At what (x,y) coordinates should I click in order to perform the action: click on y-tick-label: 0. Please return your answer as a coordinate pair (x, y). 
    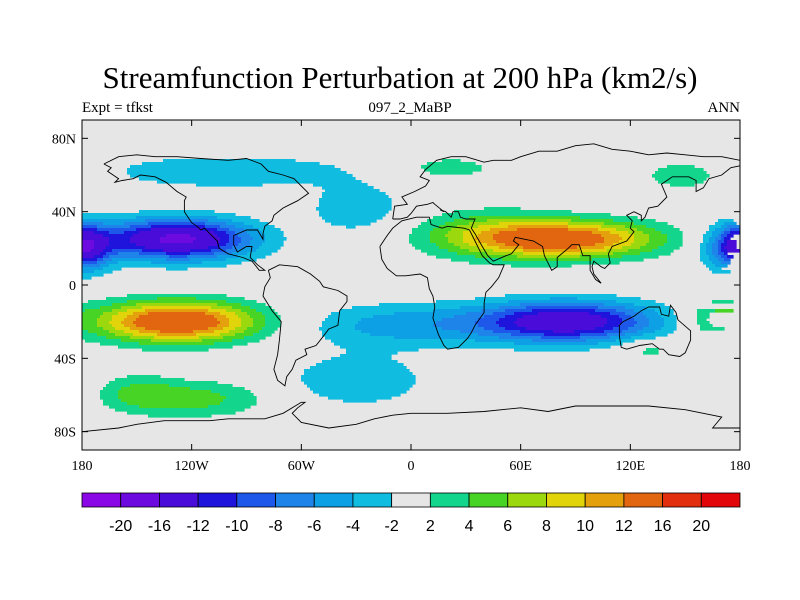
    Looking at the image, I should click on (72, 286).